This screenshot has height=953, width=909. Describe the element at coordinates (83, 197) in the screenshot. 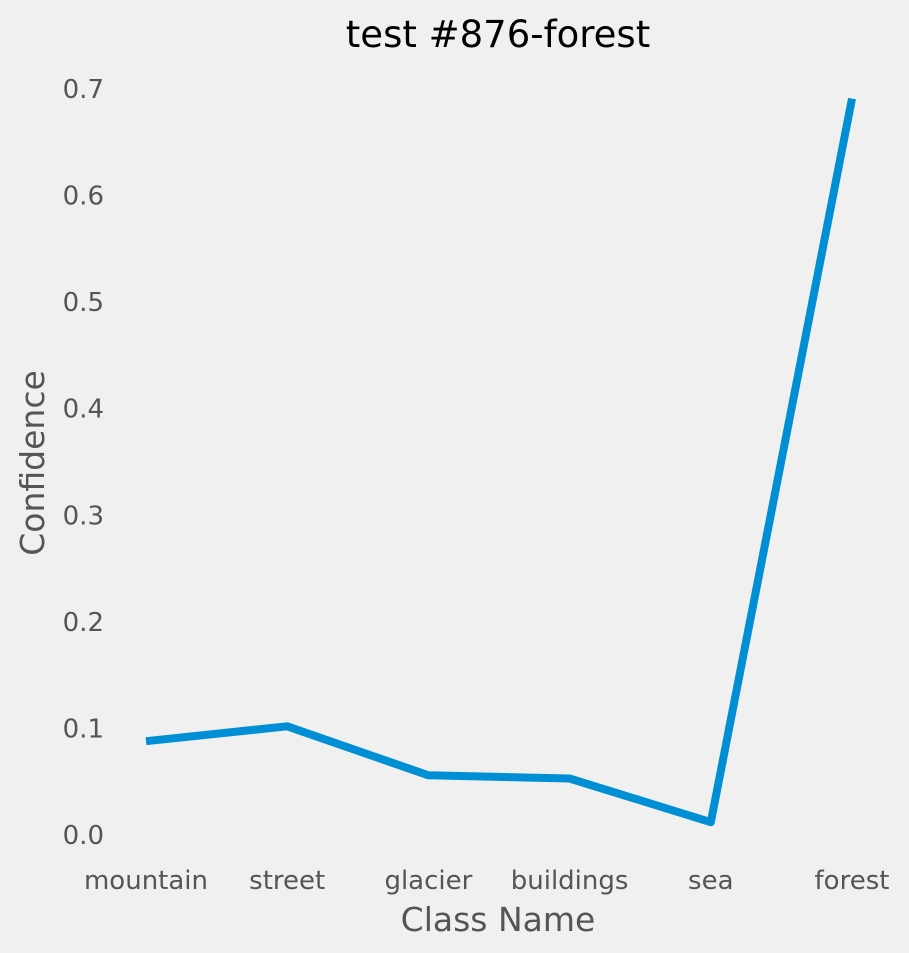

I see `y-tick-label: 0.6` at that location.